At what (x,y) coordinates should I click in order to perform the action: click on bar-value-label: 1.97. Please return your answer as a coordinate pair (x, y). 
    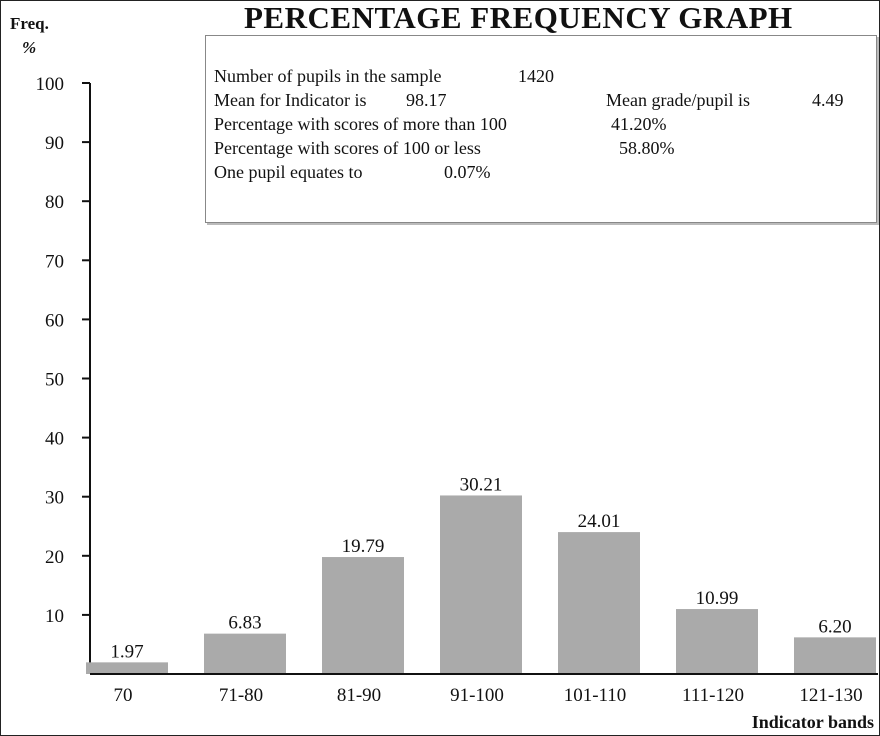
    Looking at the image, I should click on (126, 651).